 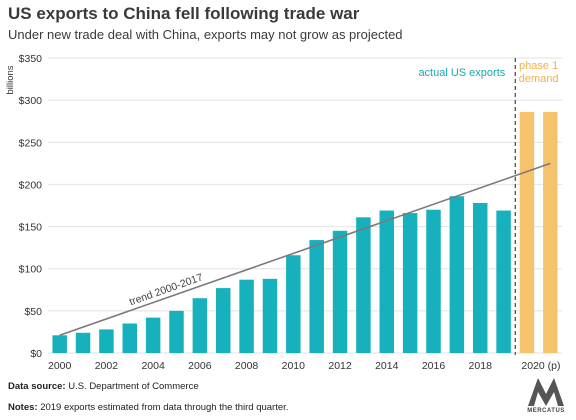 I want to click on x-tick-label: 2000, so click(x=60, y=366).